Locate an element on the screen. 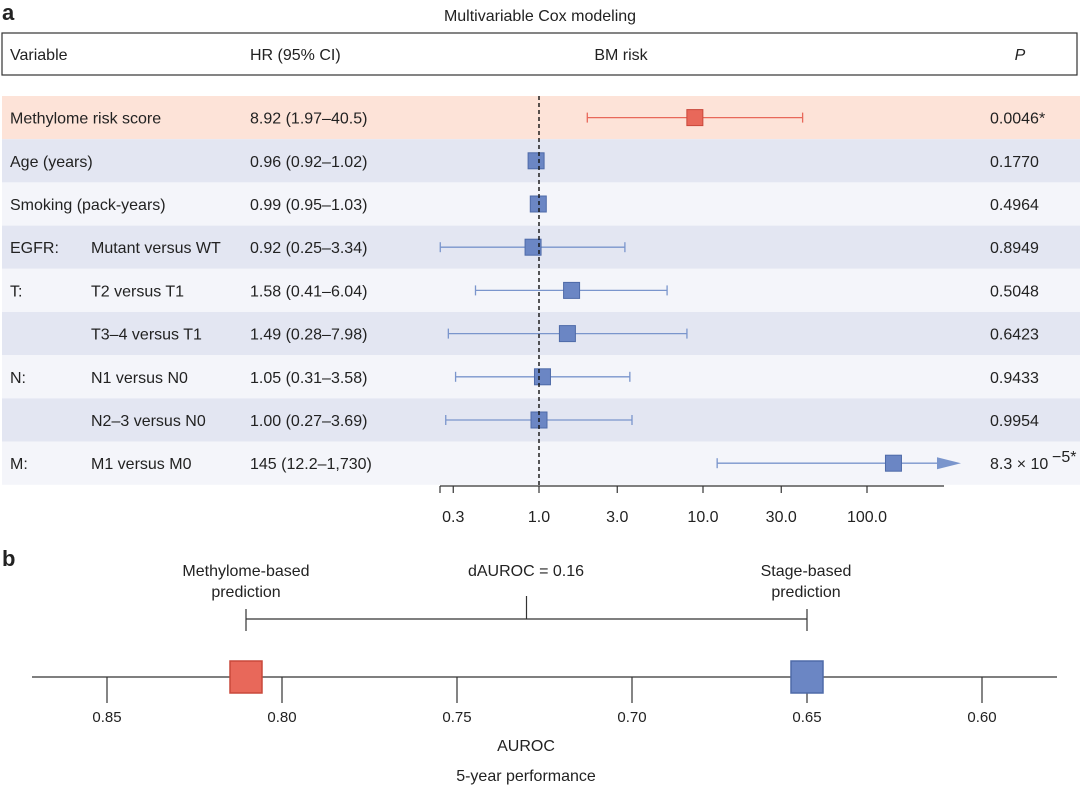 The height and width of the screenshot is (786, 1080). row-variable-label: Age (years) is located at coordinates (51, 162).